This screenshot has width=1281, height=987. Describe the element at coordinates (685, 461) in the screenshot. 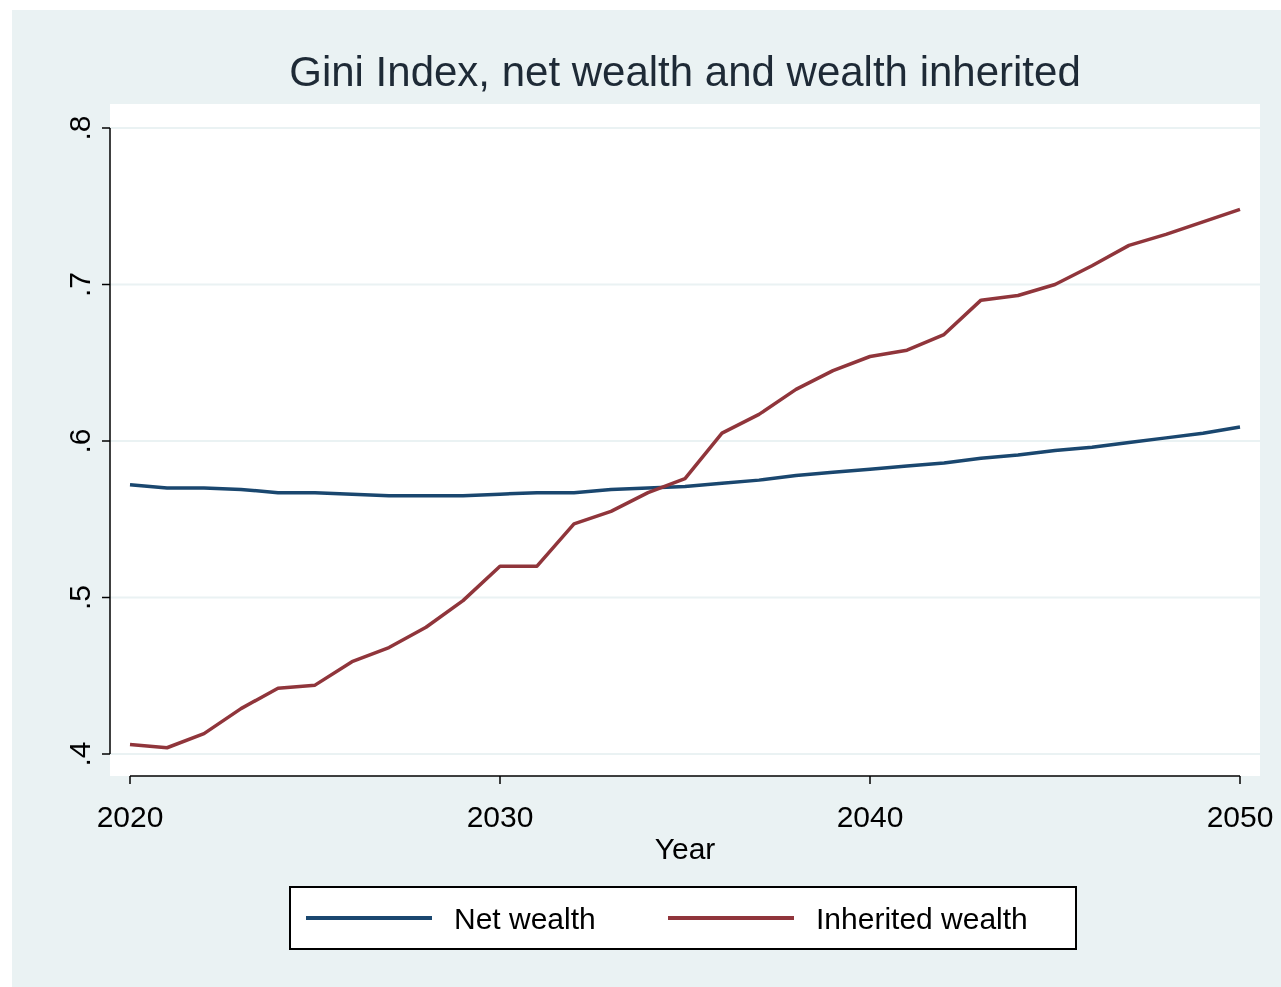

I see `line-series` at that location.